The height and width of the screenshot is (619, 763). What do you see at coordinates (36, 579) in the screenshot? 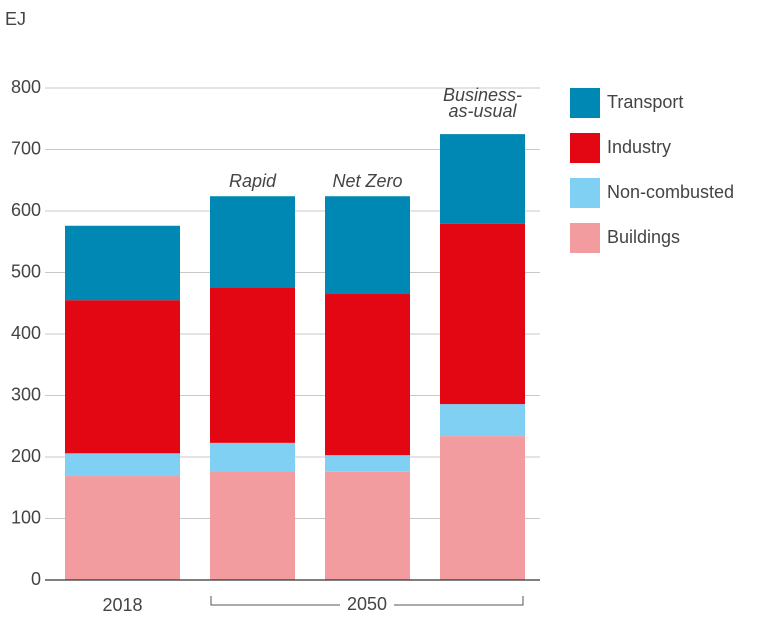
I see `y-tick-label: 0` at bounding box center [36, 579].